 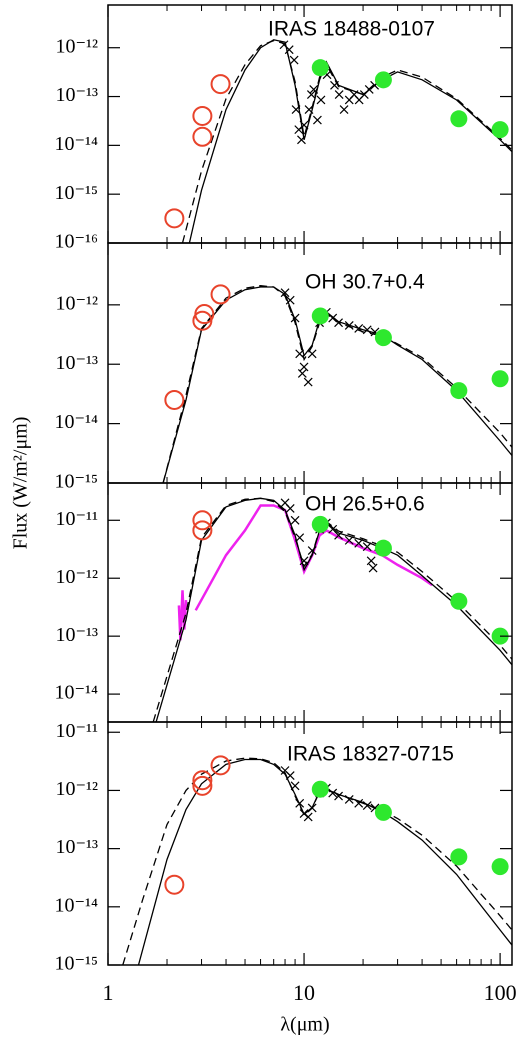 What do you see at coordinates (108, 992) in the screenshot?
I see `x-tick-label: 1` at bounding box center [108, 992].